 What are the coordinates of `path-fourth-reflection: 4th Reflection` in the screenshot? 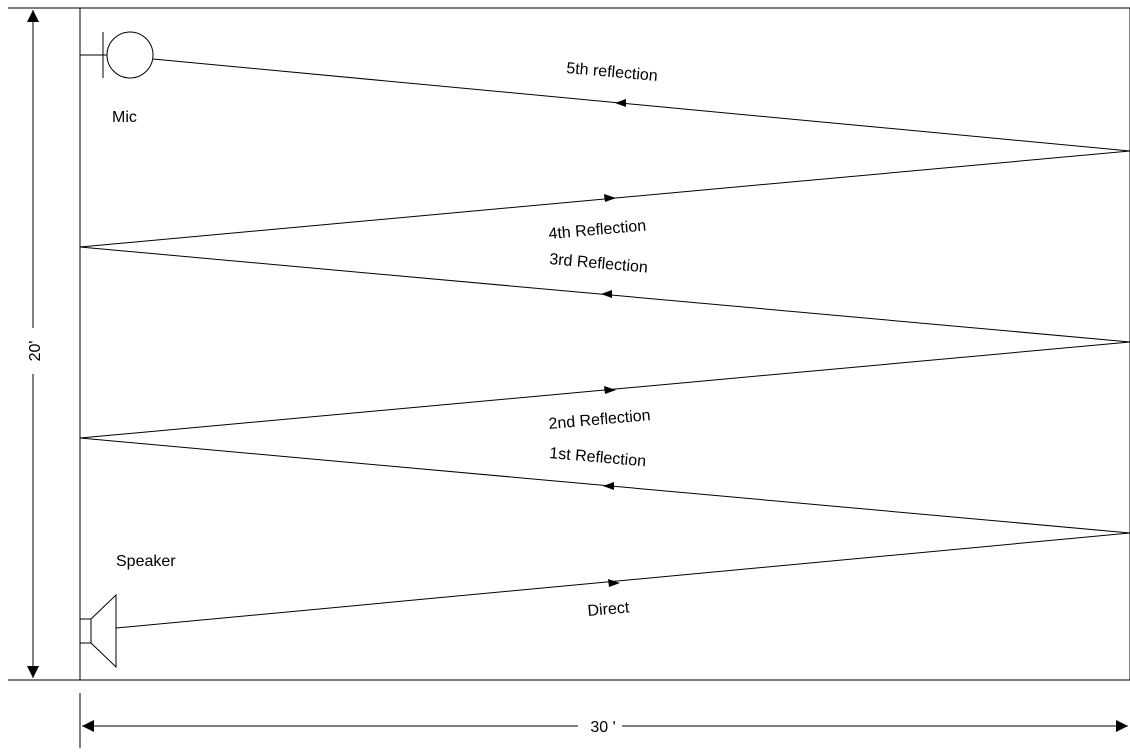 It's located at (604, 199).